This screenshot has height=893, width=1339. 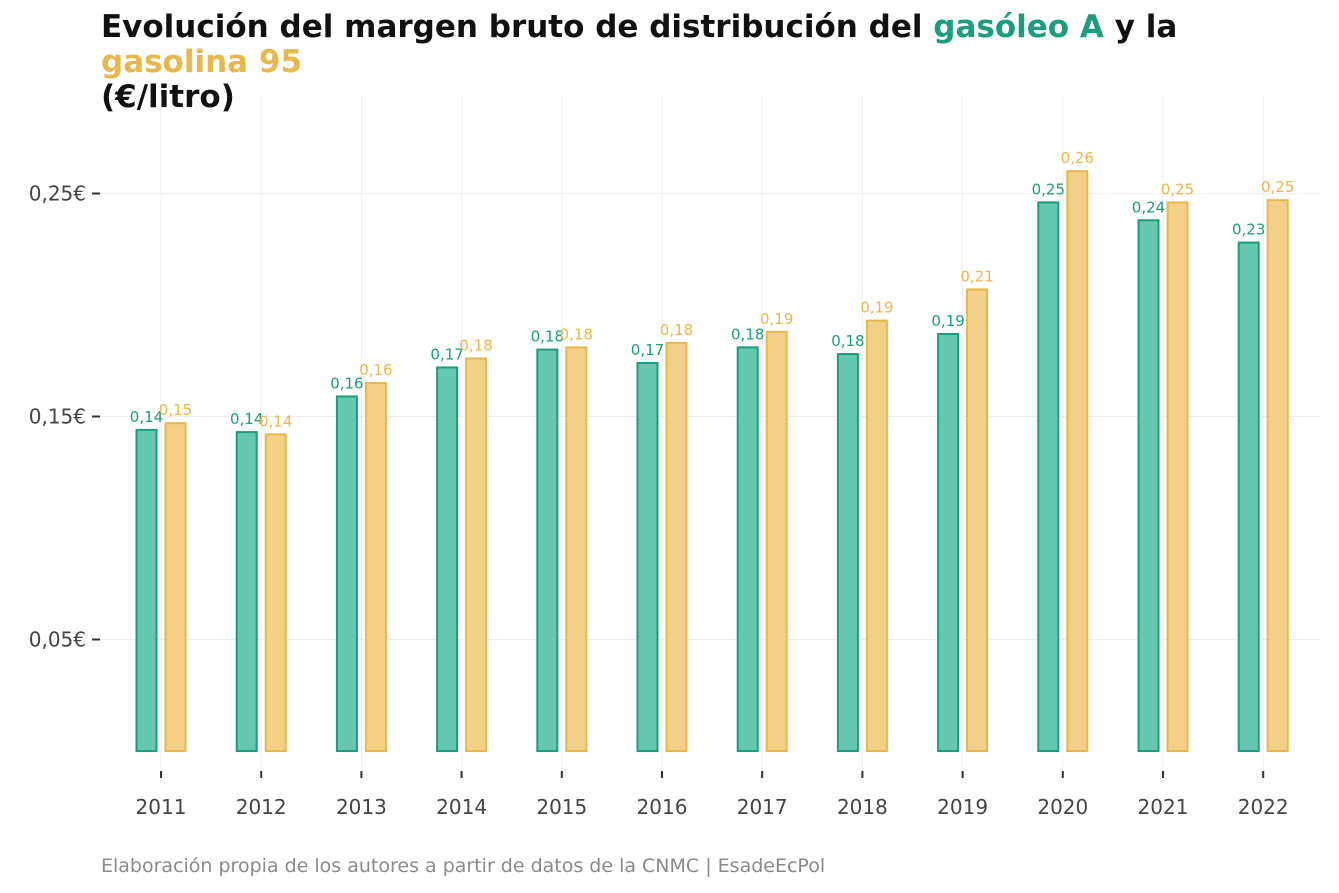 What do you see at coordinates (747, 334) in the screenshot?
I see `data-label-gasoleo-2017: 0,18` at bounding box center [747, 334].